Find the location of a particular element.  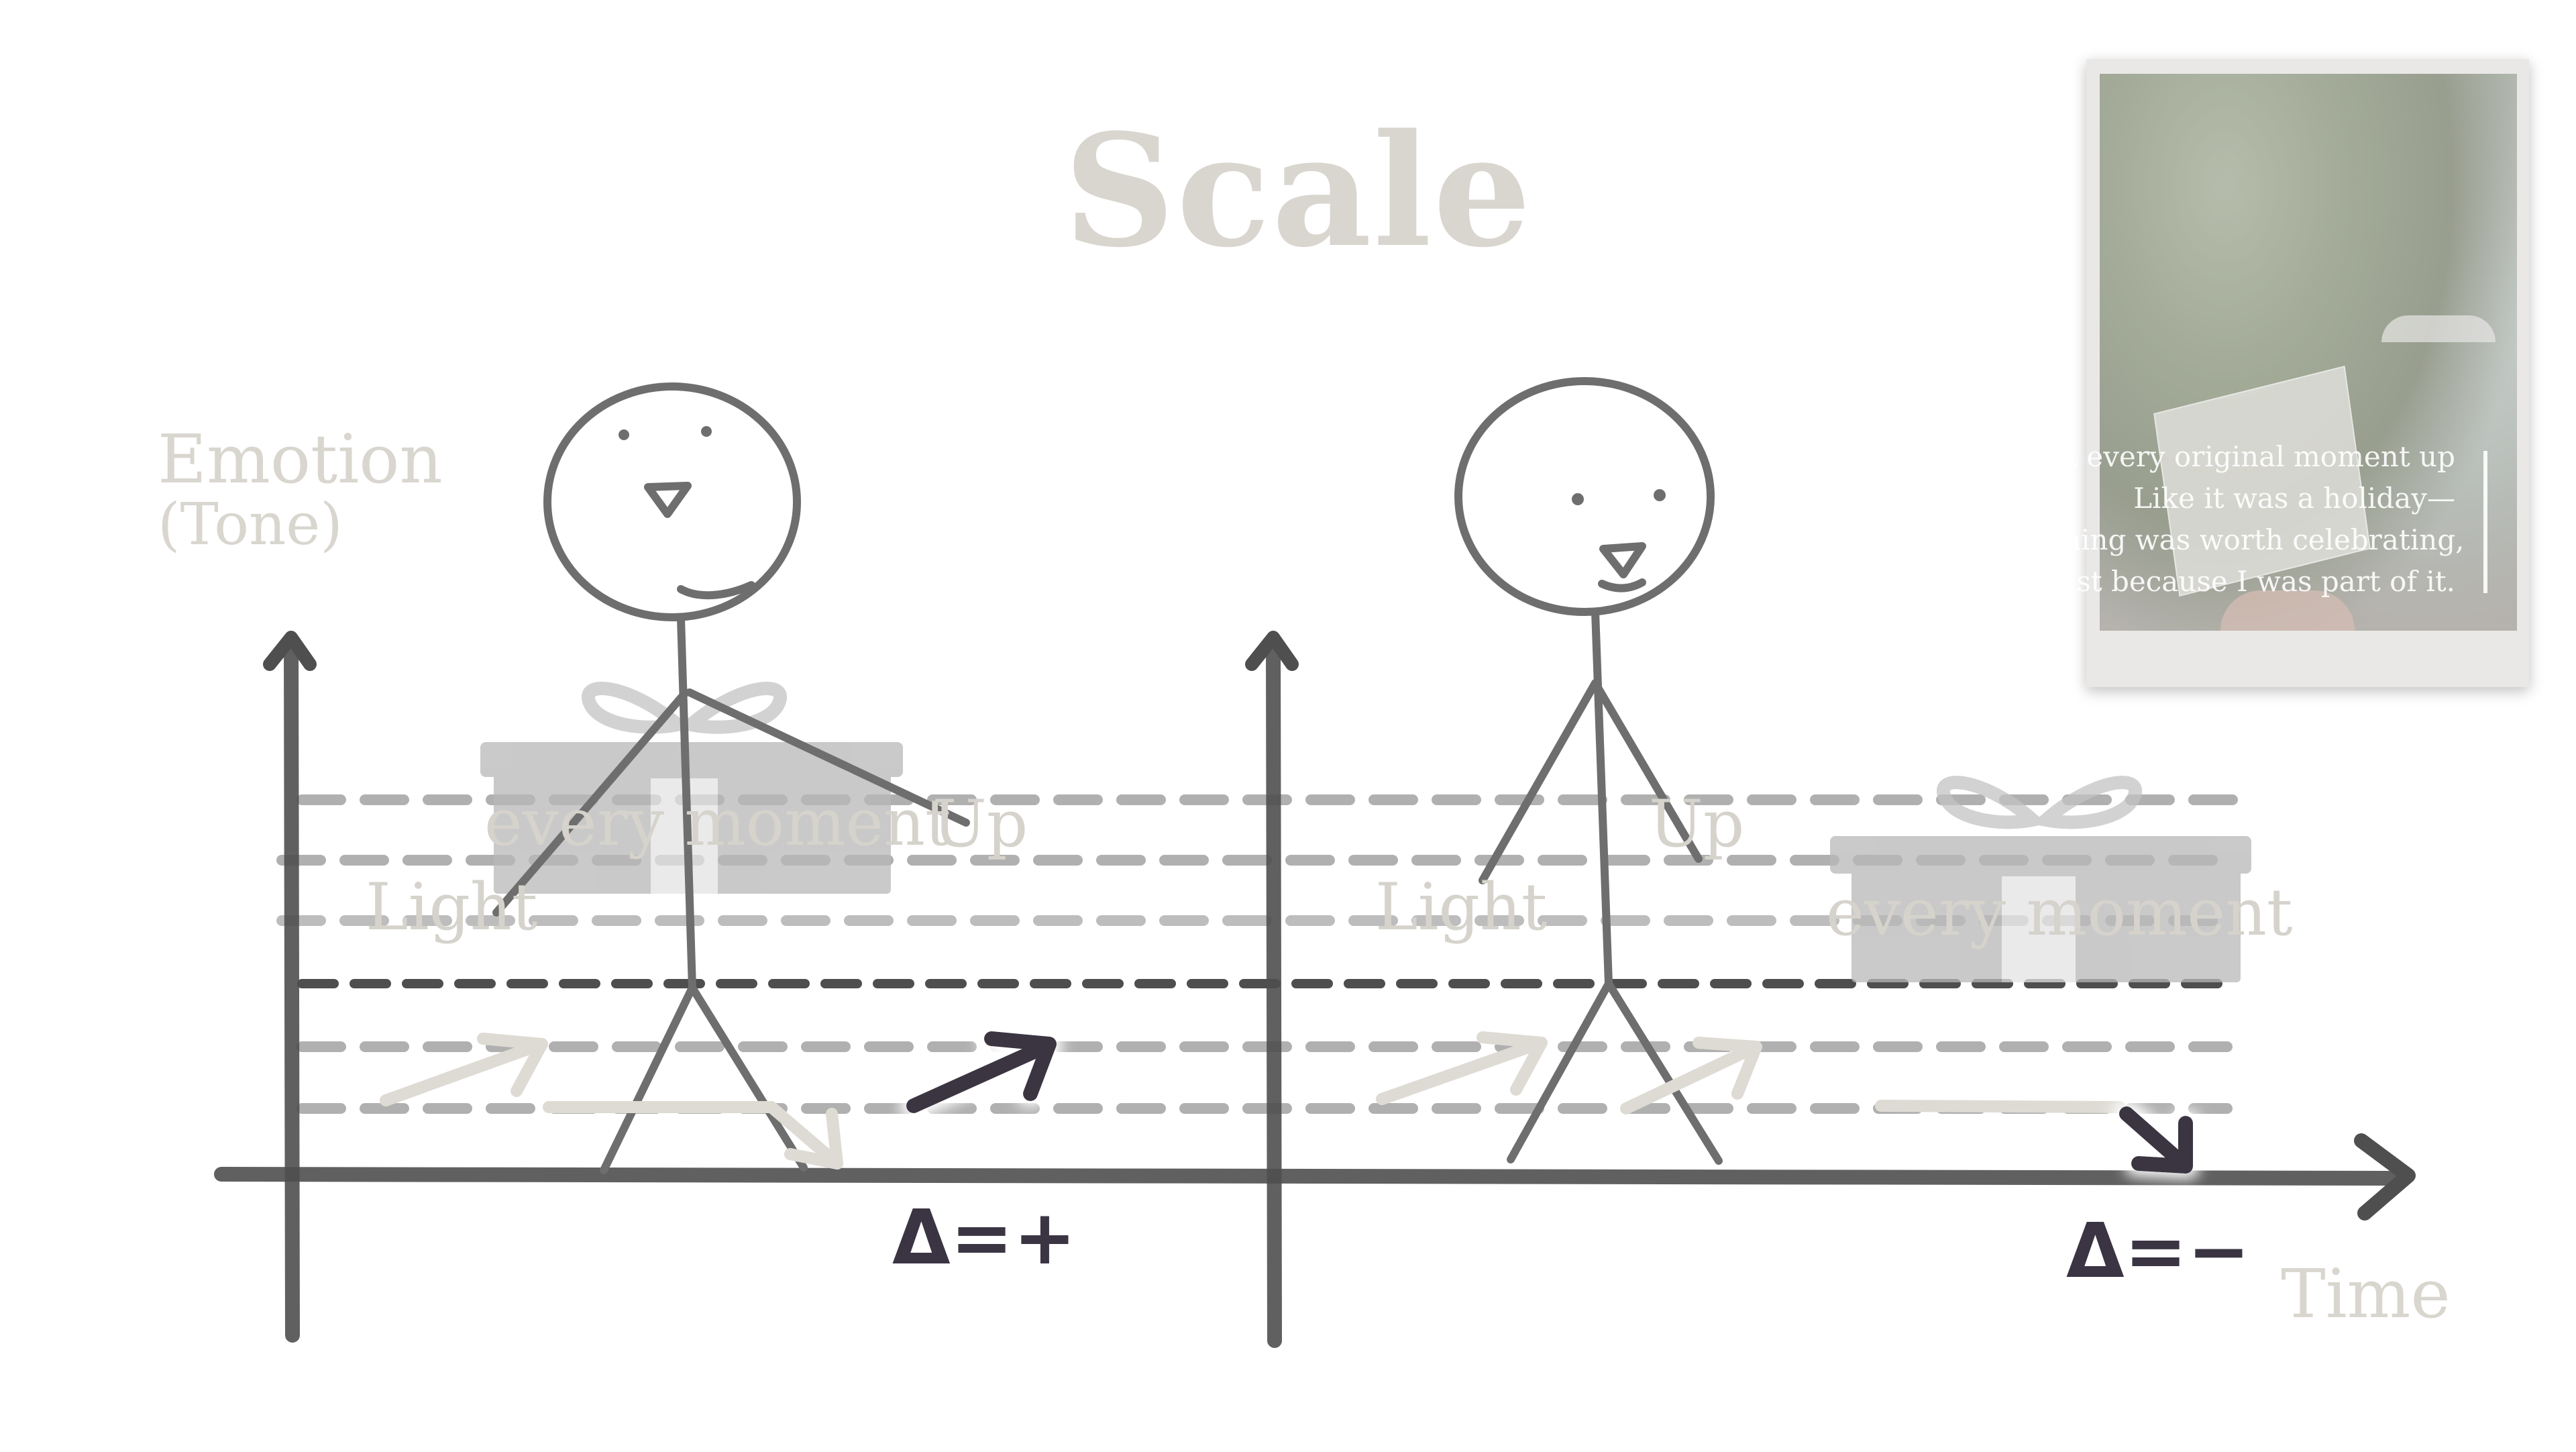

up-label-right: Up is located at coordinates (1697, 824).